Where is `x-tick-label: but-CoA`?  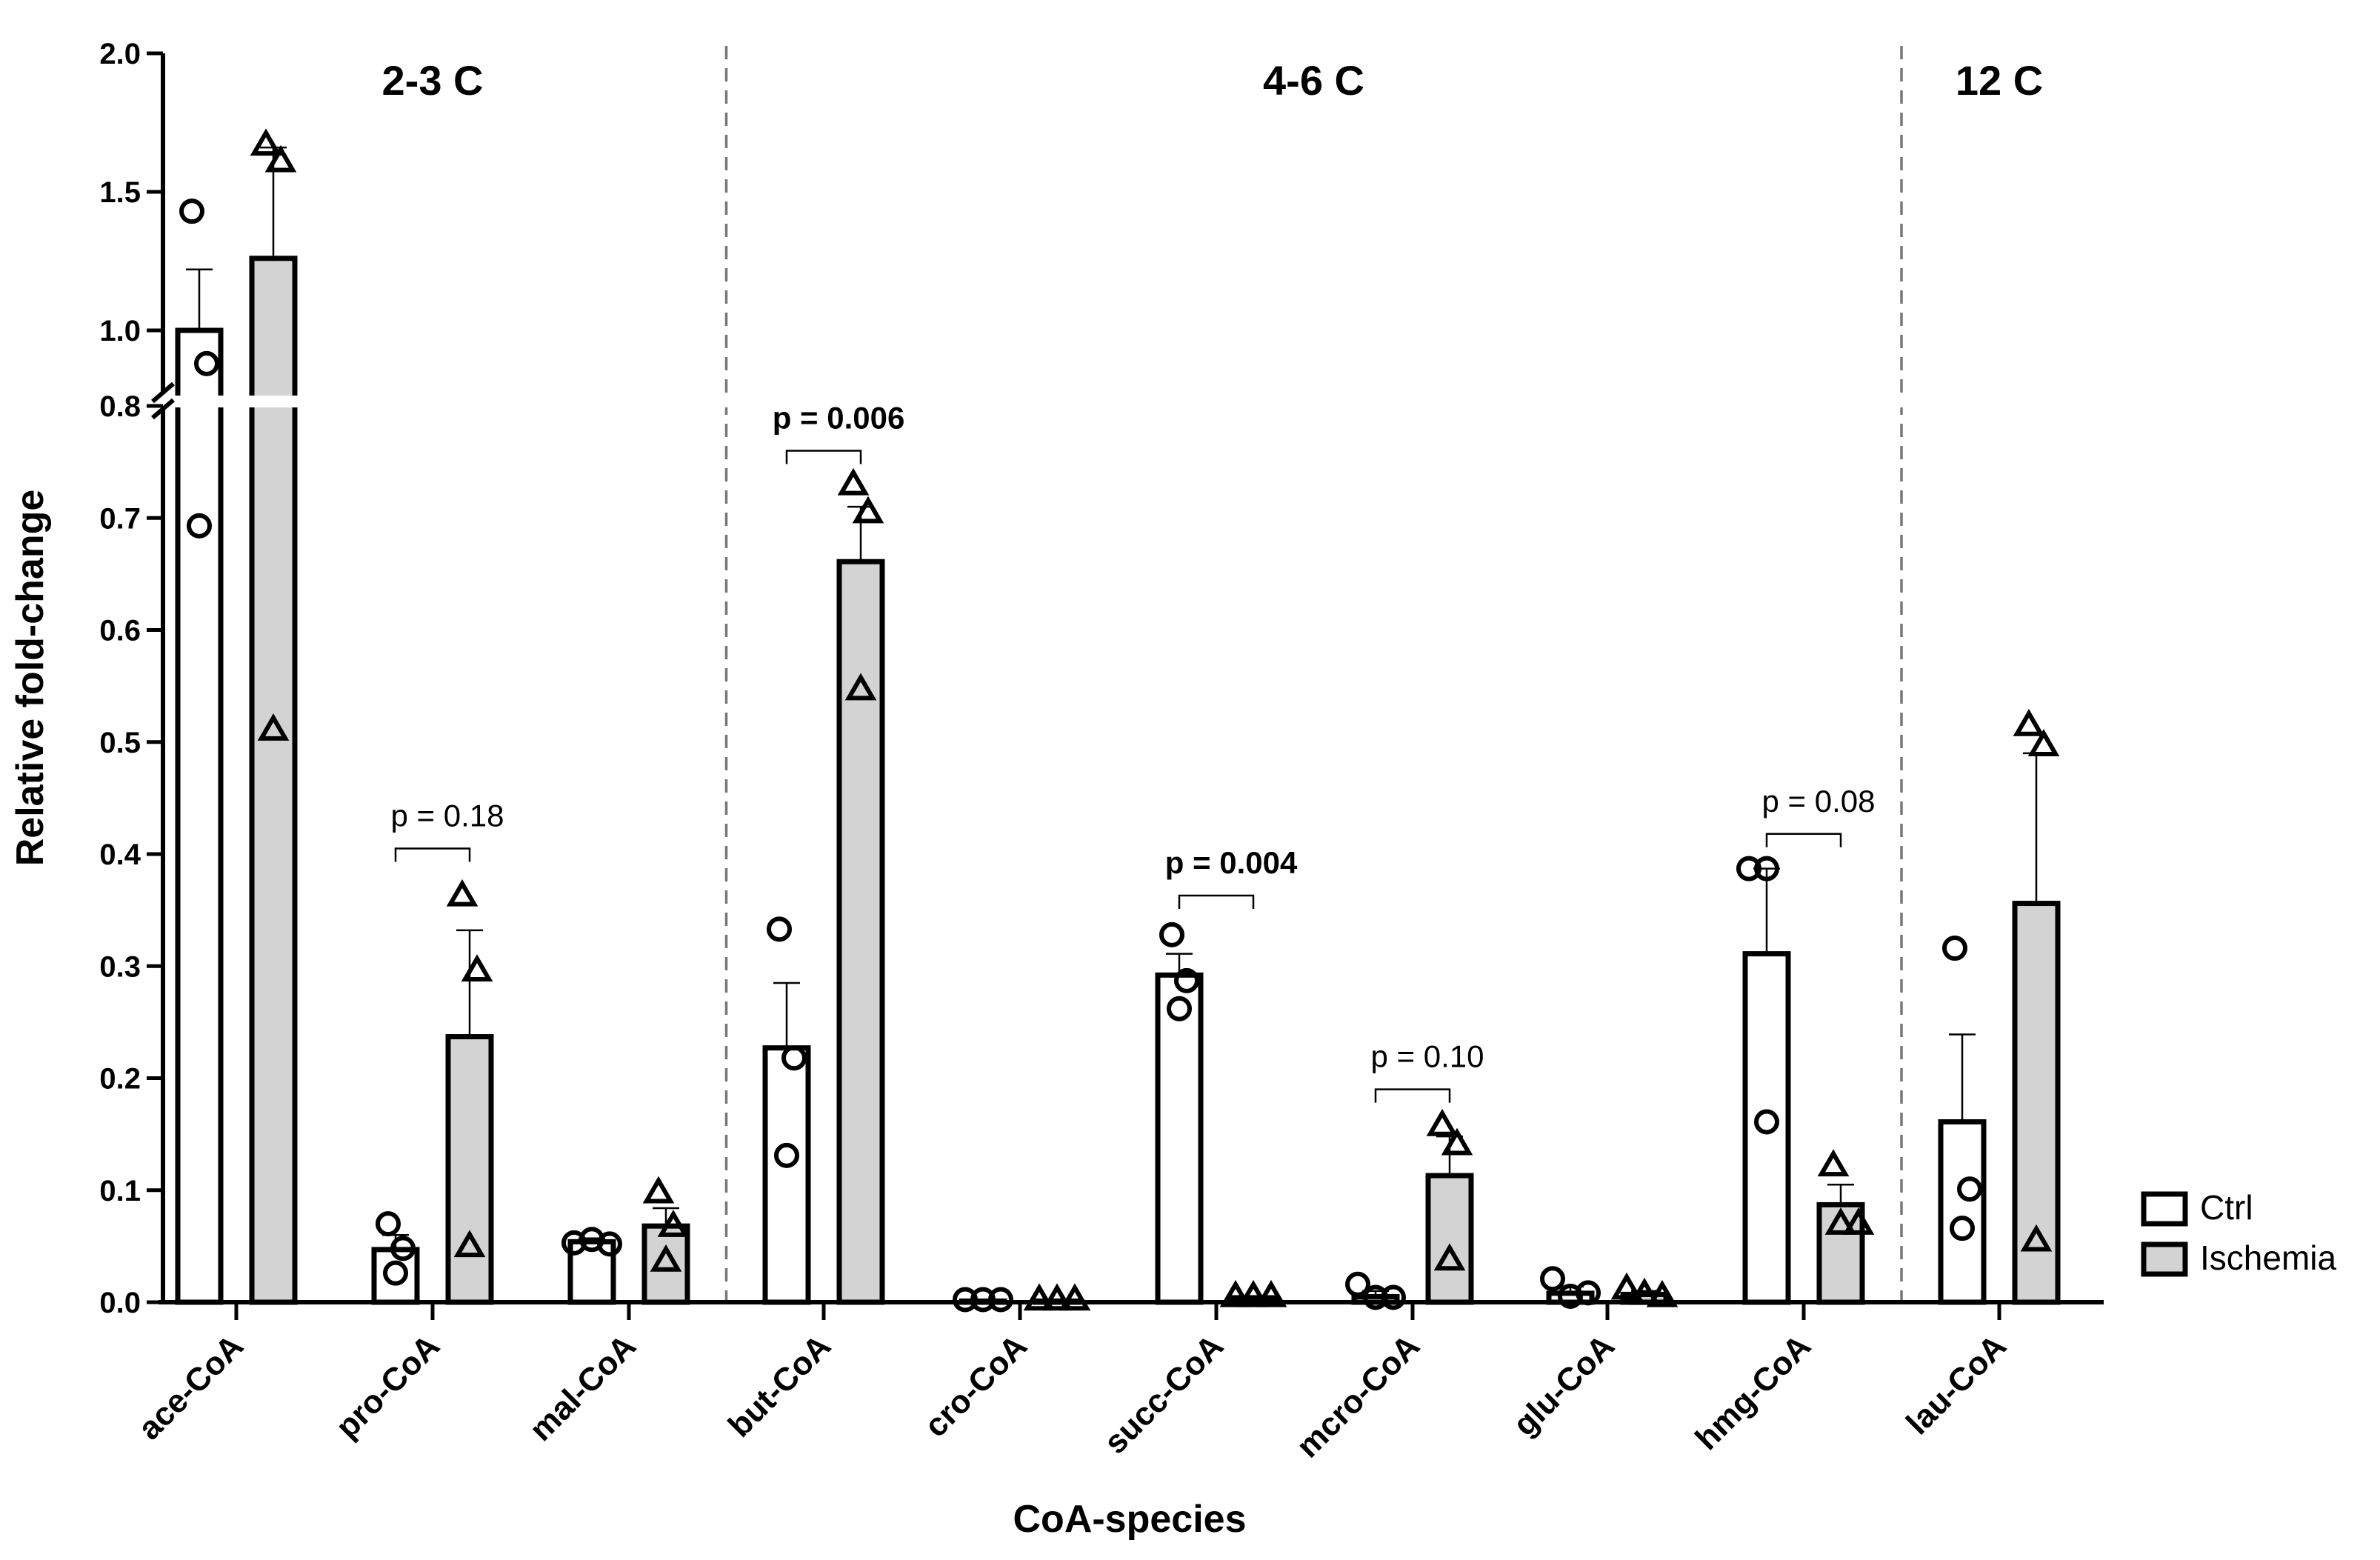 x-tick-label: but-CoA is located at coordinates (779, 1385).